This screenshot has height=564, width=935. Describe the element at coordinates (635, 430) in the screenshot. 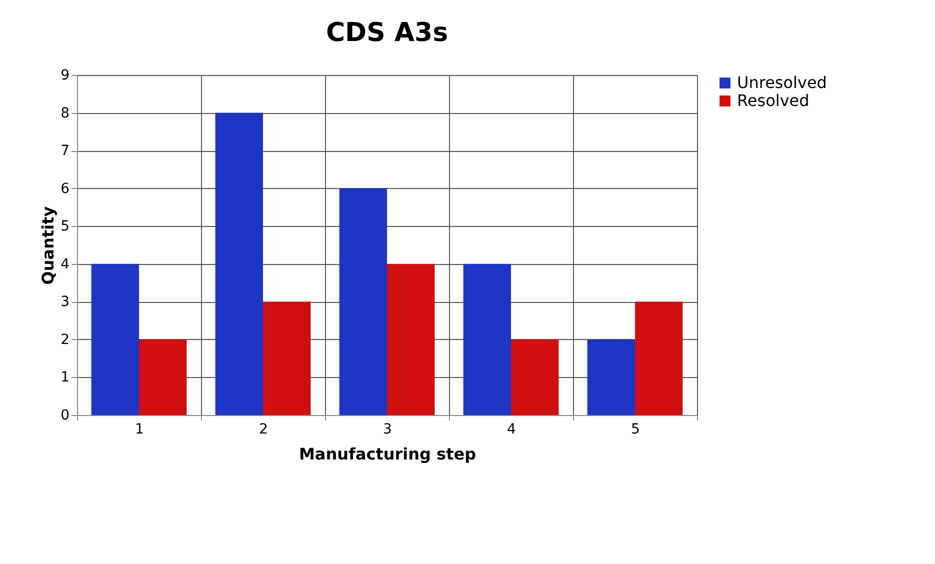

I see `x-tick-label: 5` at that location.